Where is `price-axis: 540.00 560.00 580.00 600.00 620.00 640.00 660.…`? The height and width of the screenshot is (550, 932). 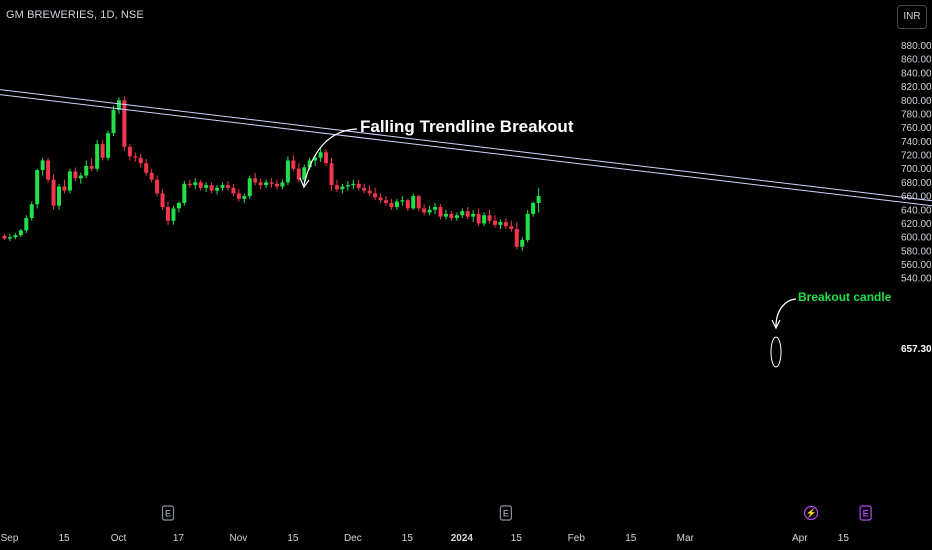
price-axis: 540.00 560.00 580.00 600.00 620.00 640.00 660.… is located at coordinates (916, 163).